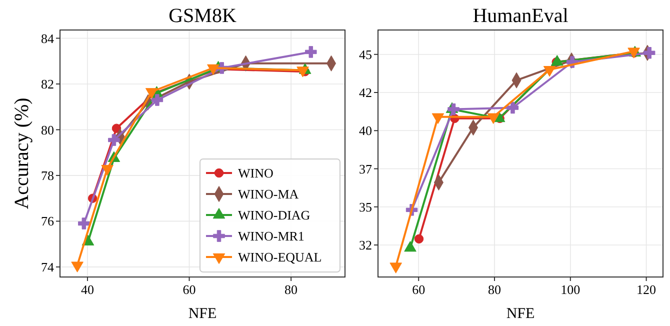  I want to click on legend-label: WINO-EQUAL, so click(280, 257).